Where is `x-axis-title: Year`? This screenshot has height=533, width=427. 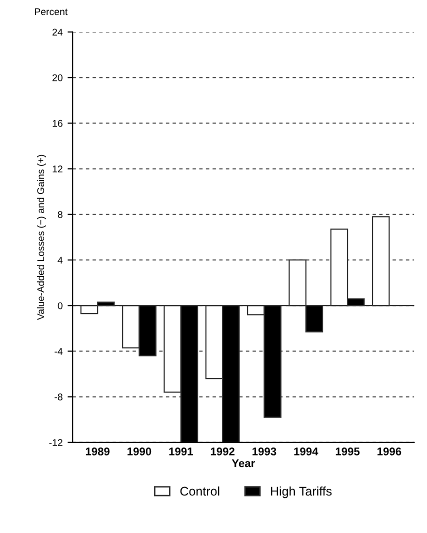 x-axis-title: Year is located at coordinates (243, 463).